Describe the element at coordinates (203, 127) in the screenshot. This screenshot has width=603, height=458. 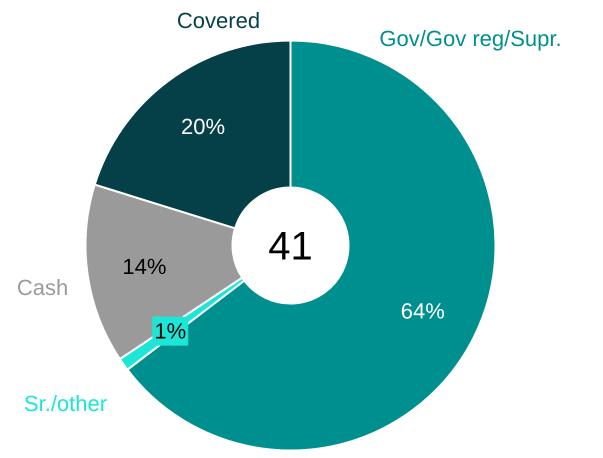
I see `data-label: 20%` at that location.